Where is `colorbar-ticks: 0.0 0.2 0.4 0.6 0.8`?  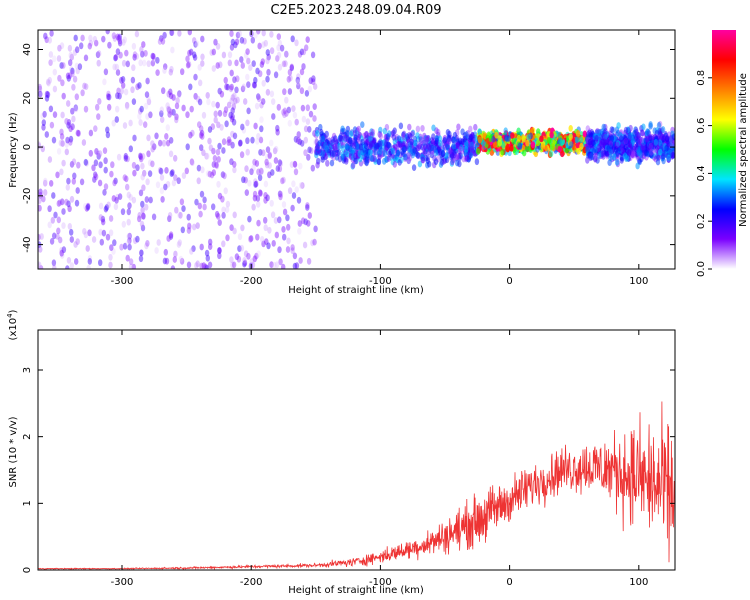 colorbar-ticks: 0.0 0.2 0.4 0.6 0.8 is located at coordinates (704, 173).